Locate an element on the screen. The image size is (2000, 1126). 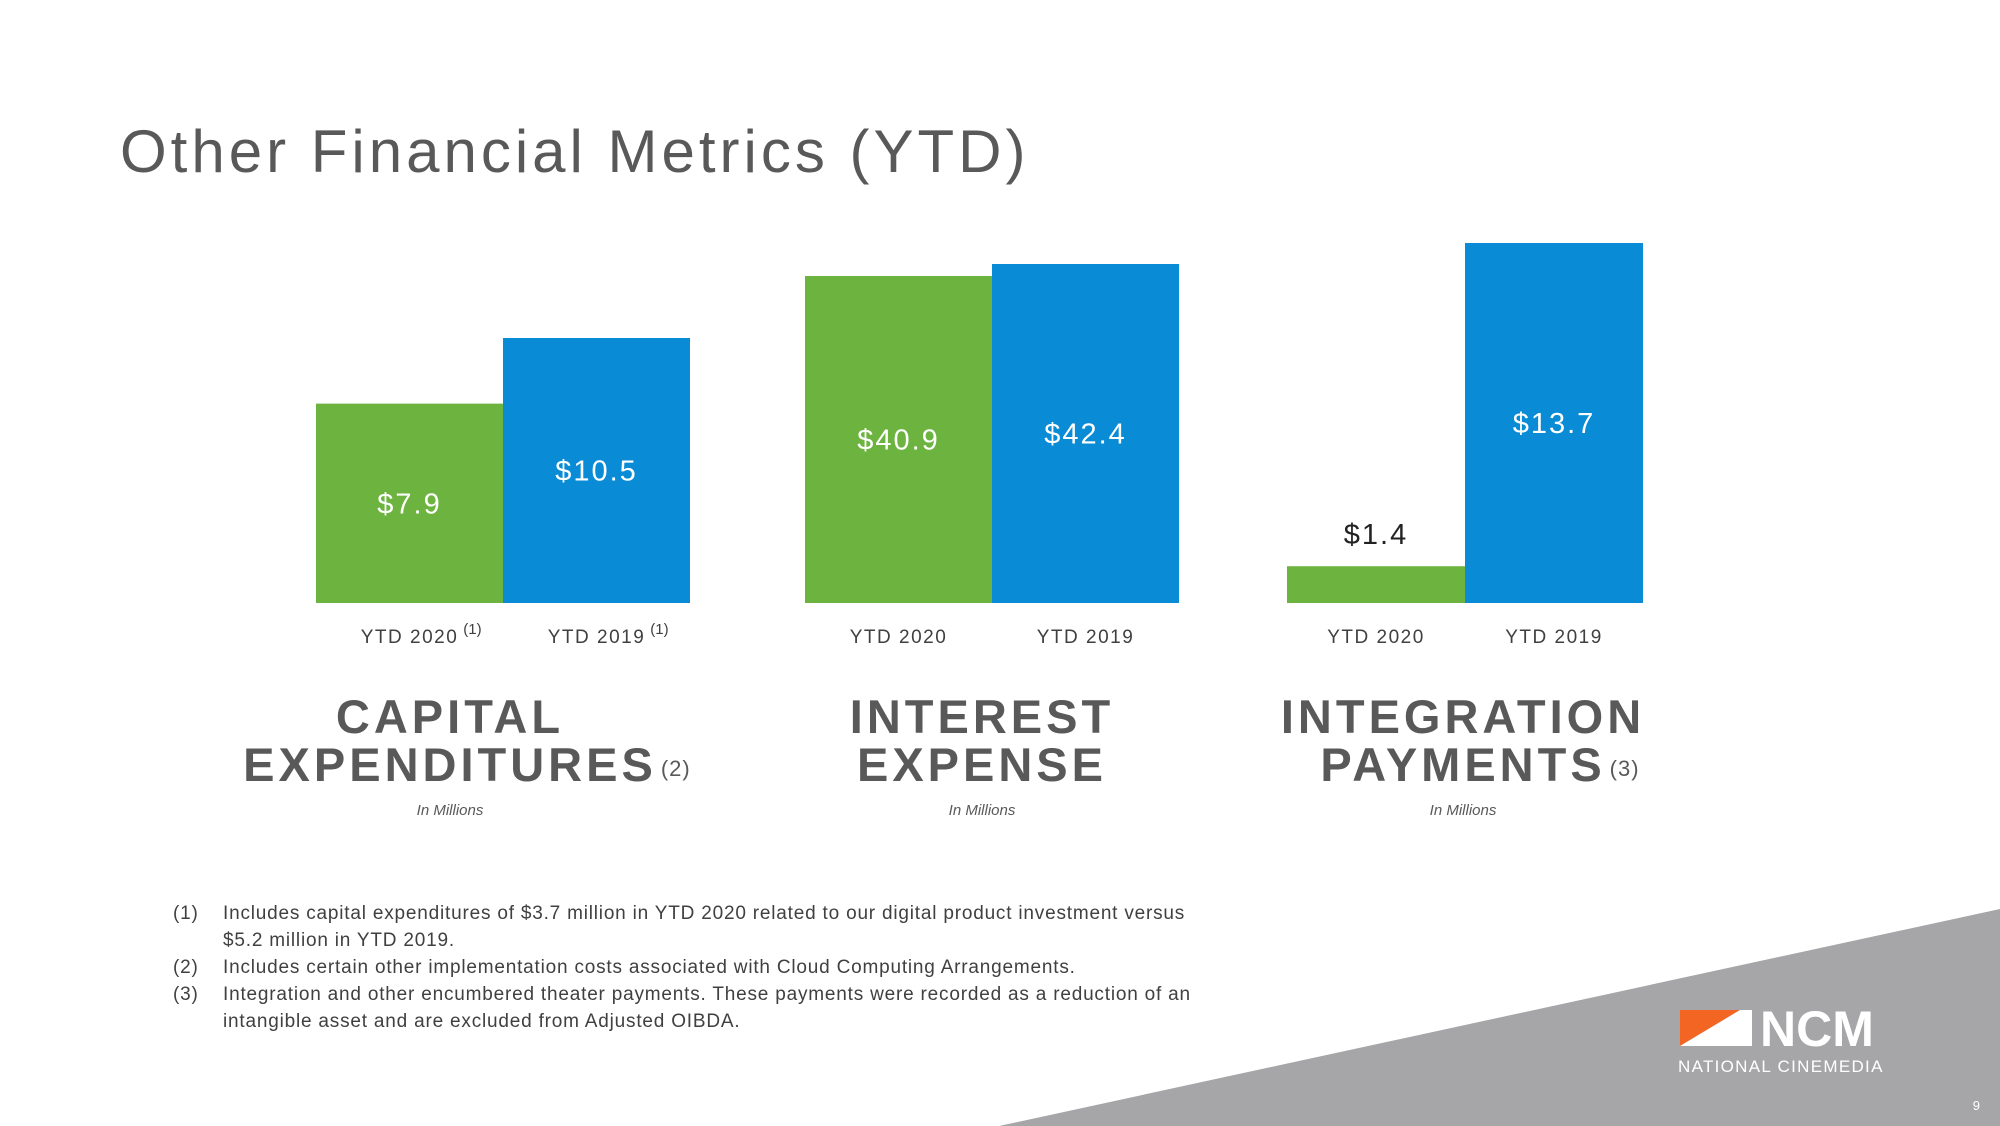
title-note: (2) is located at coordinates (676, 768).